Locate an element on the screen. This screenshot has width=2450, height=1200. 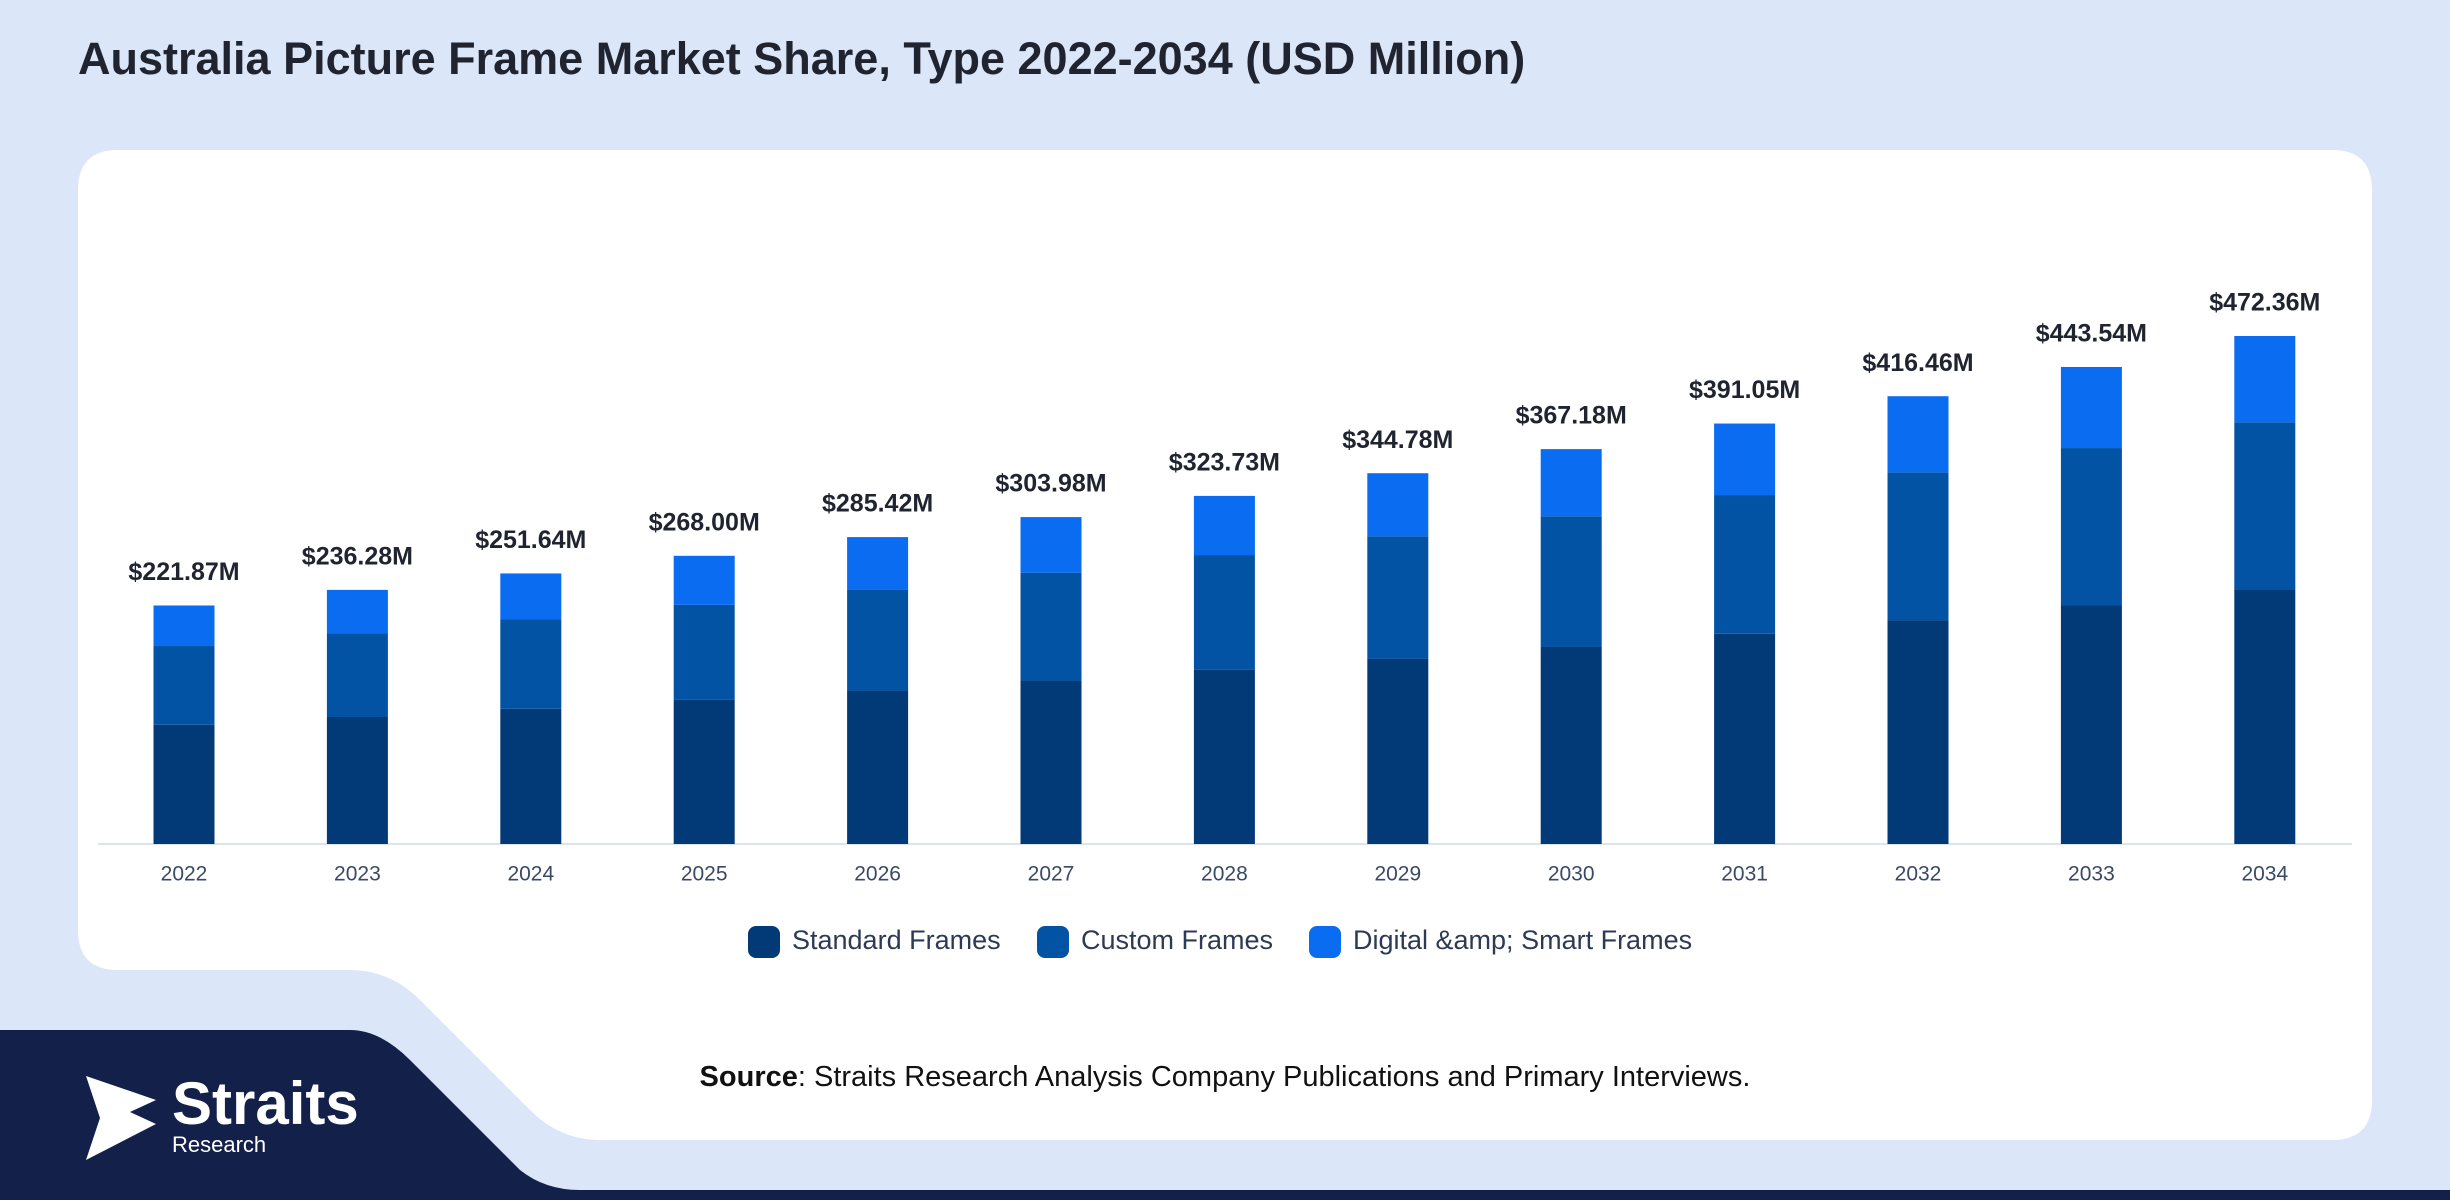
x-tick-label: 2034 is located at coordinates (2264, 874).